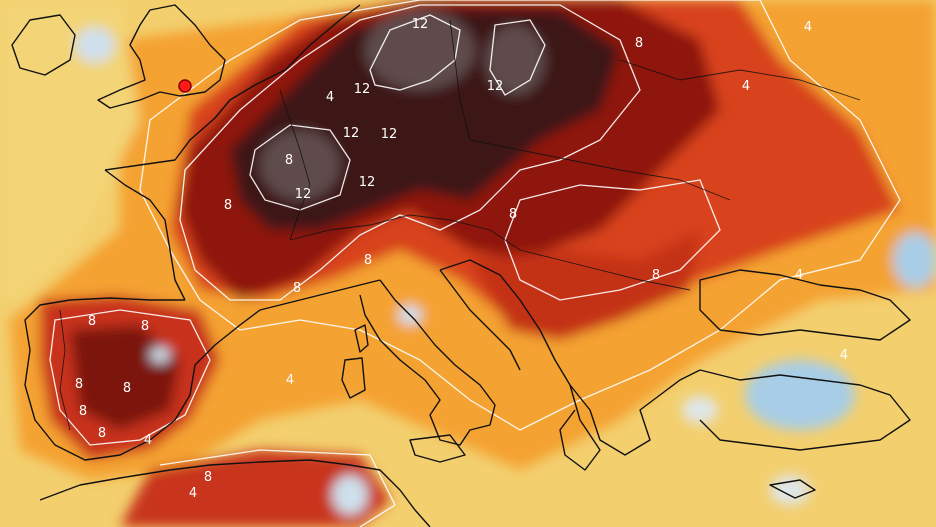 The width and height of the screenshot is (936, 527). What do you see at coordinates (805, 305) in the screenshot?
I see `black-sea-coast` at bounding box center [805, 305].